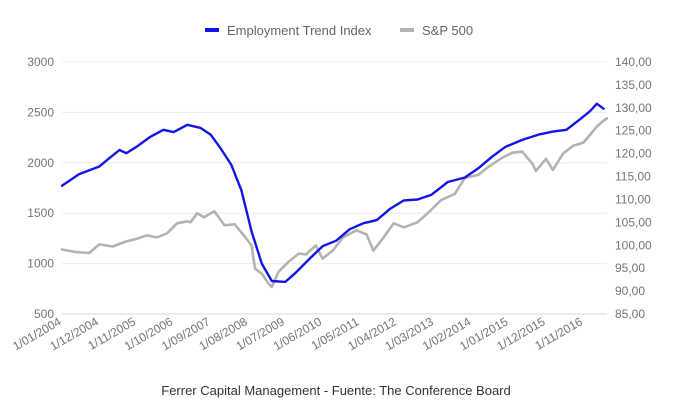 The height and width of the screenshot is (420, 680). I want to click on left-y-axis: 3000 2500 2000 1500 1000 500, so click(40, 188).